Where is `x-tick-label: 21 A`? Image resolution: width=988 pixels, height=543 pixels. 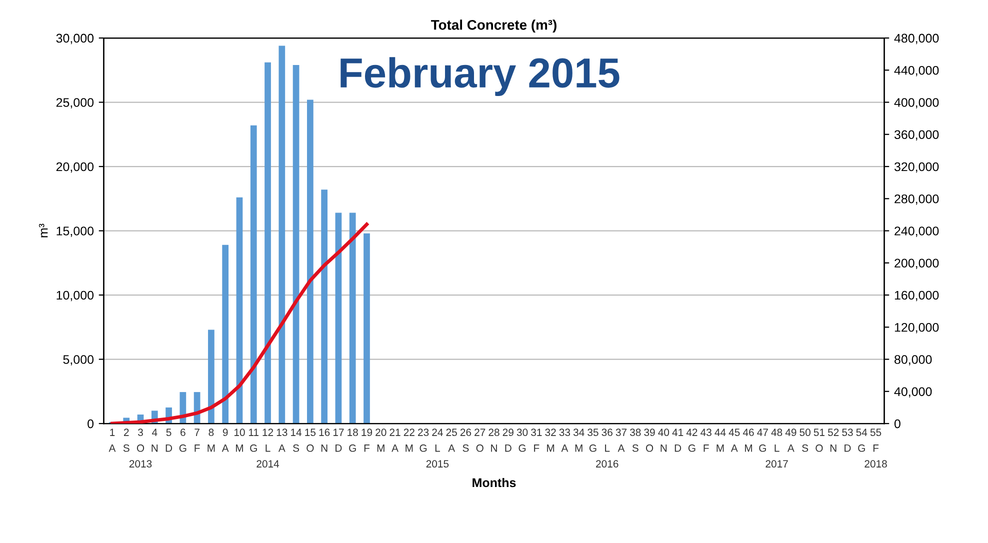 x-tick-label: 21 A is located at coordinates (395, 440).